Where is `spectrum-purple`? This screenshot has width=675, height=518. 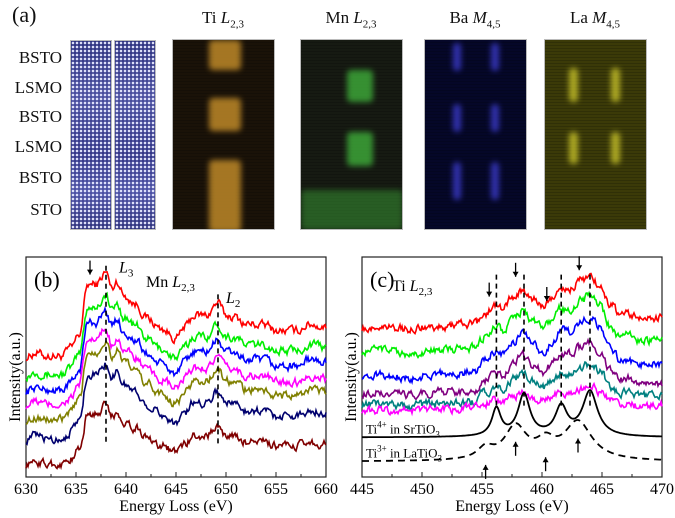
spectrum-purple is located at coordinates (512, 369).